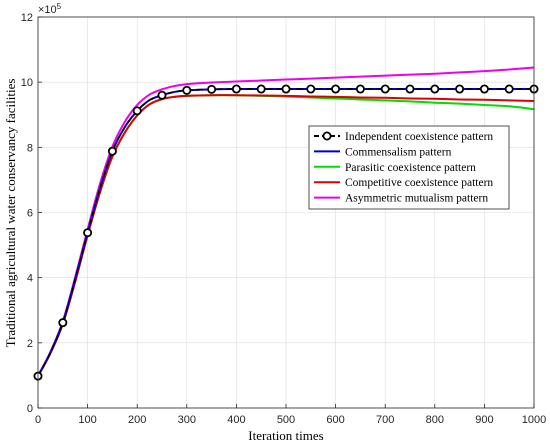  Describe the element at coordinates (484, 420) in the screenshot. I see `x-tick-label: 900` at that location.